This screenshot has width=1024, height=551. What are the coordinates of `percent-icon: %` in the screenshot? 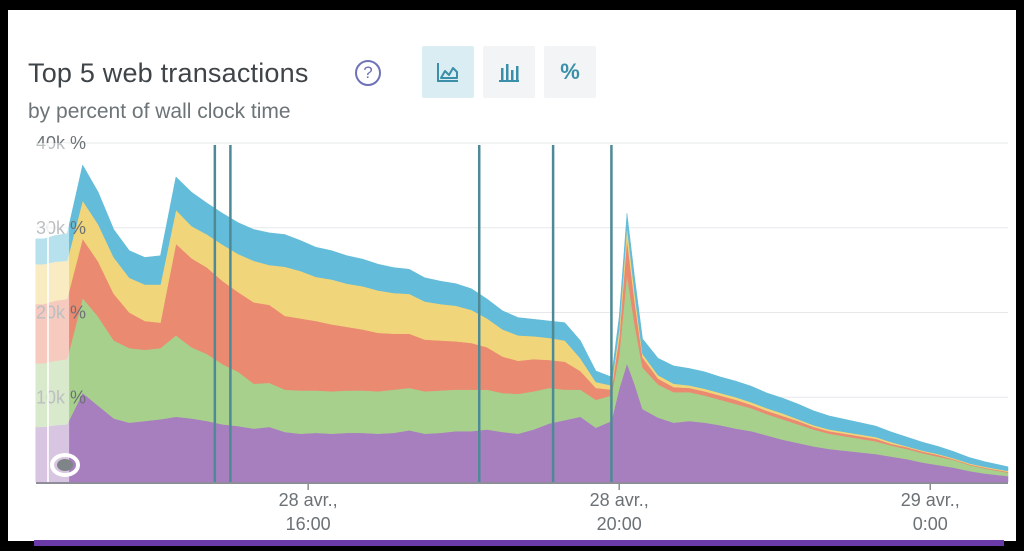 It's located at (570, 71).